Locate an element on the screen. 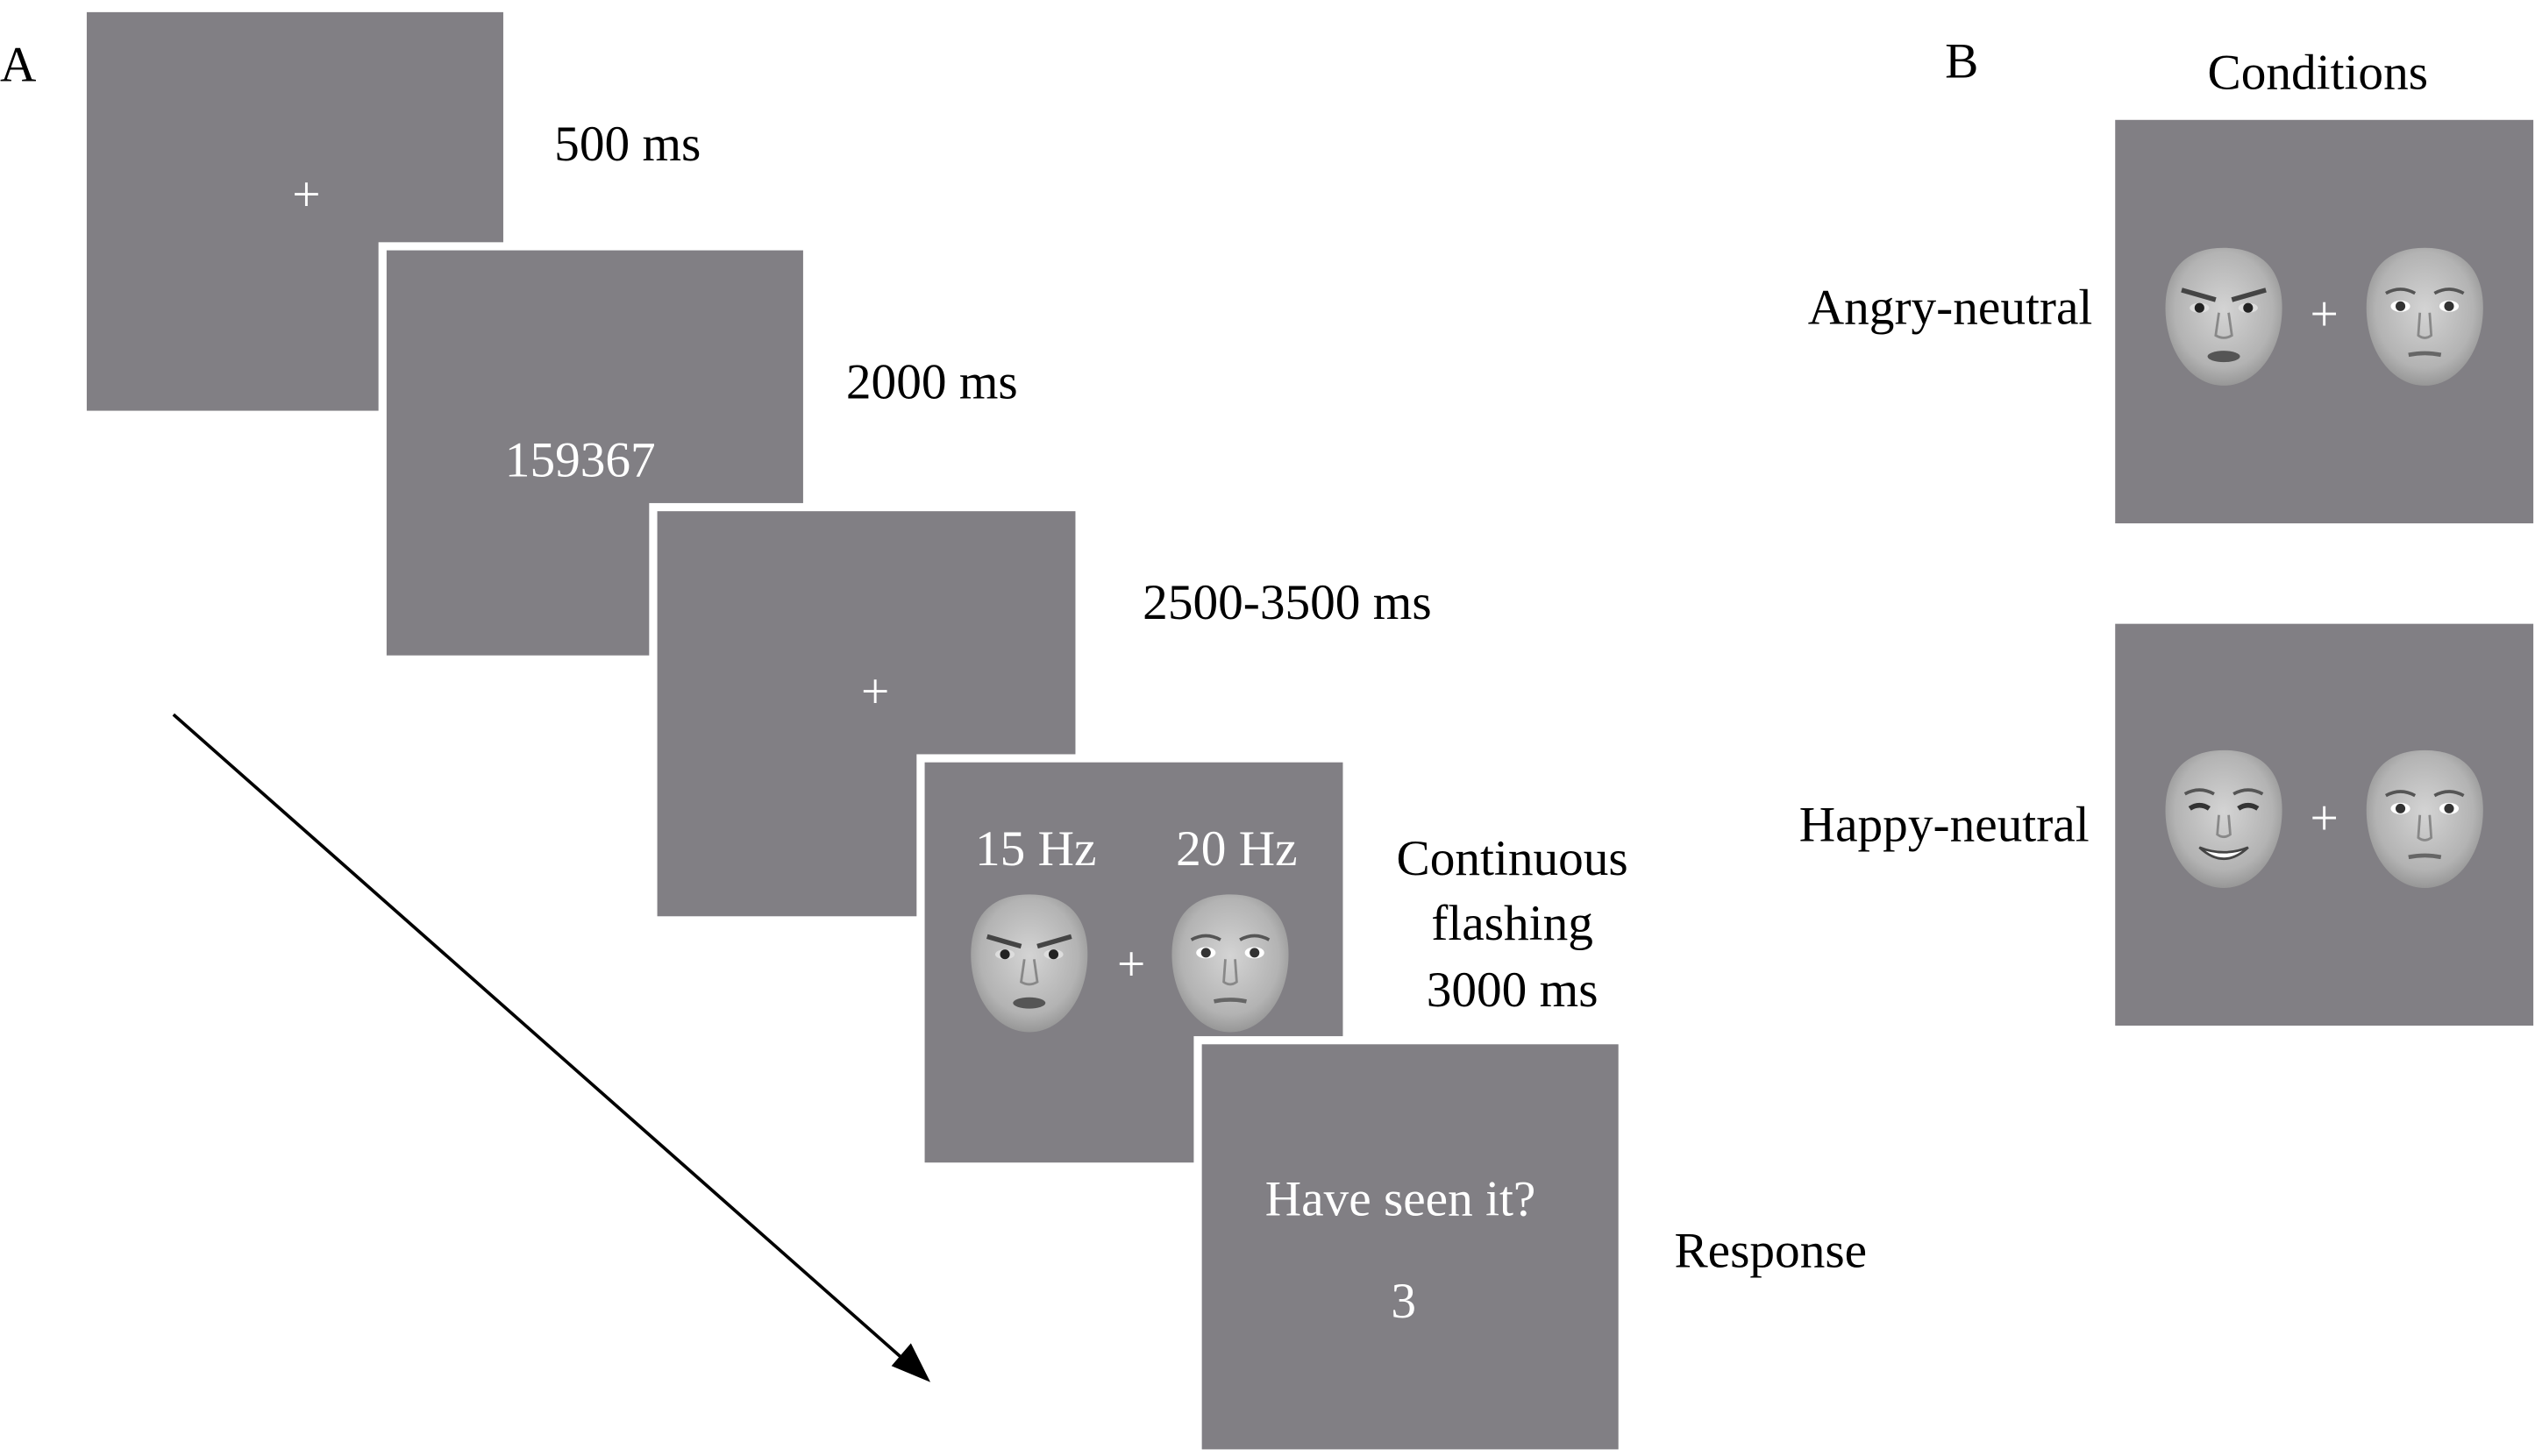 This screenshot has width=2535, height=1456. panel-b-letter: B is located at coordinates (1961, 61).